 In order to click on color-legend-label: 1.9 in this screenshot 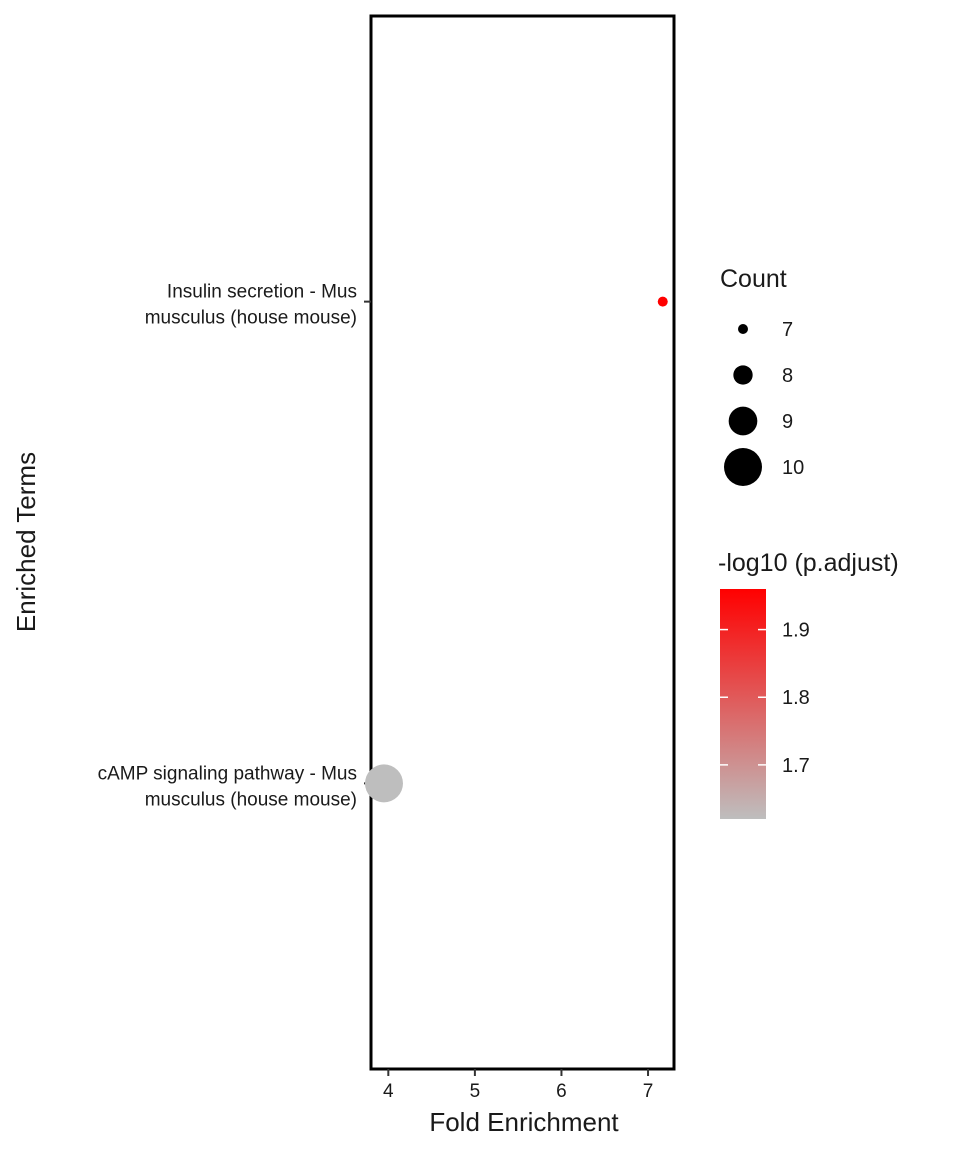, I will do `click(796, 631)`.